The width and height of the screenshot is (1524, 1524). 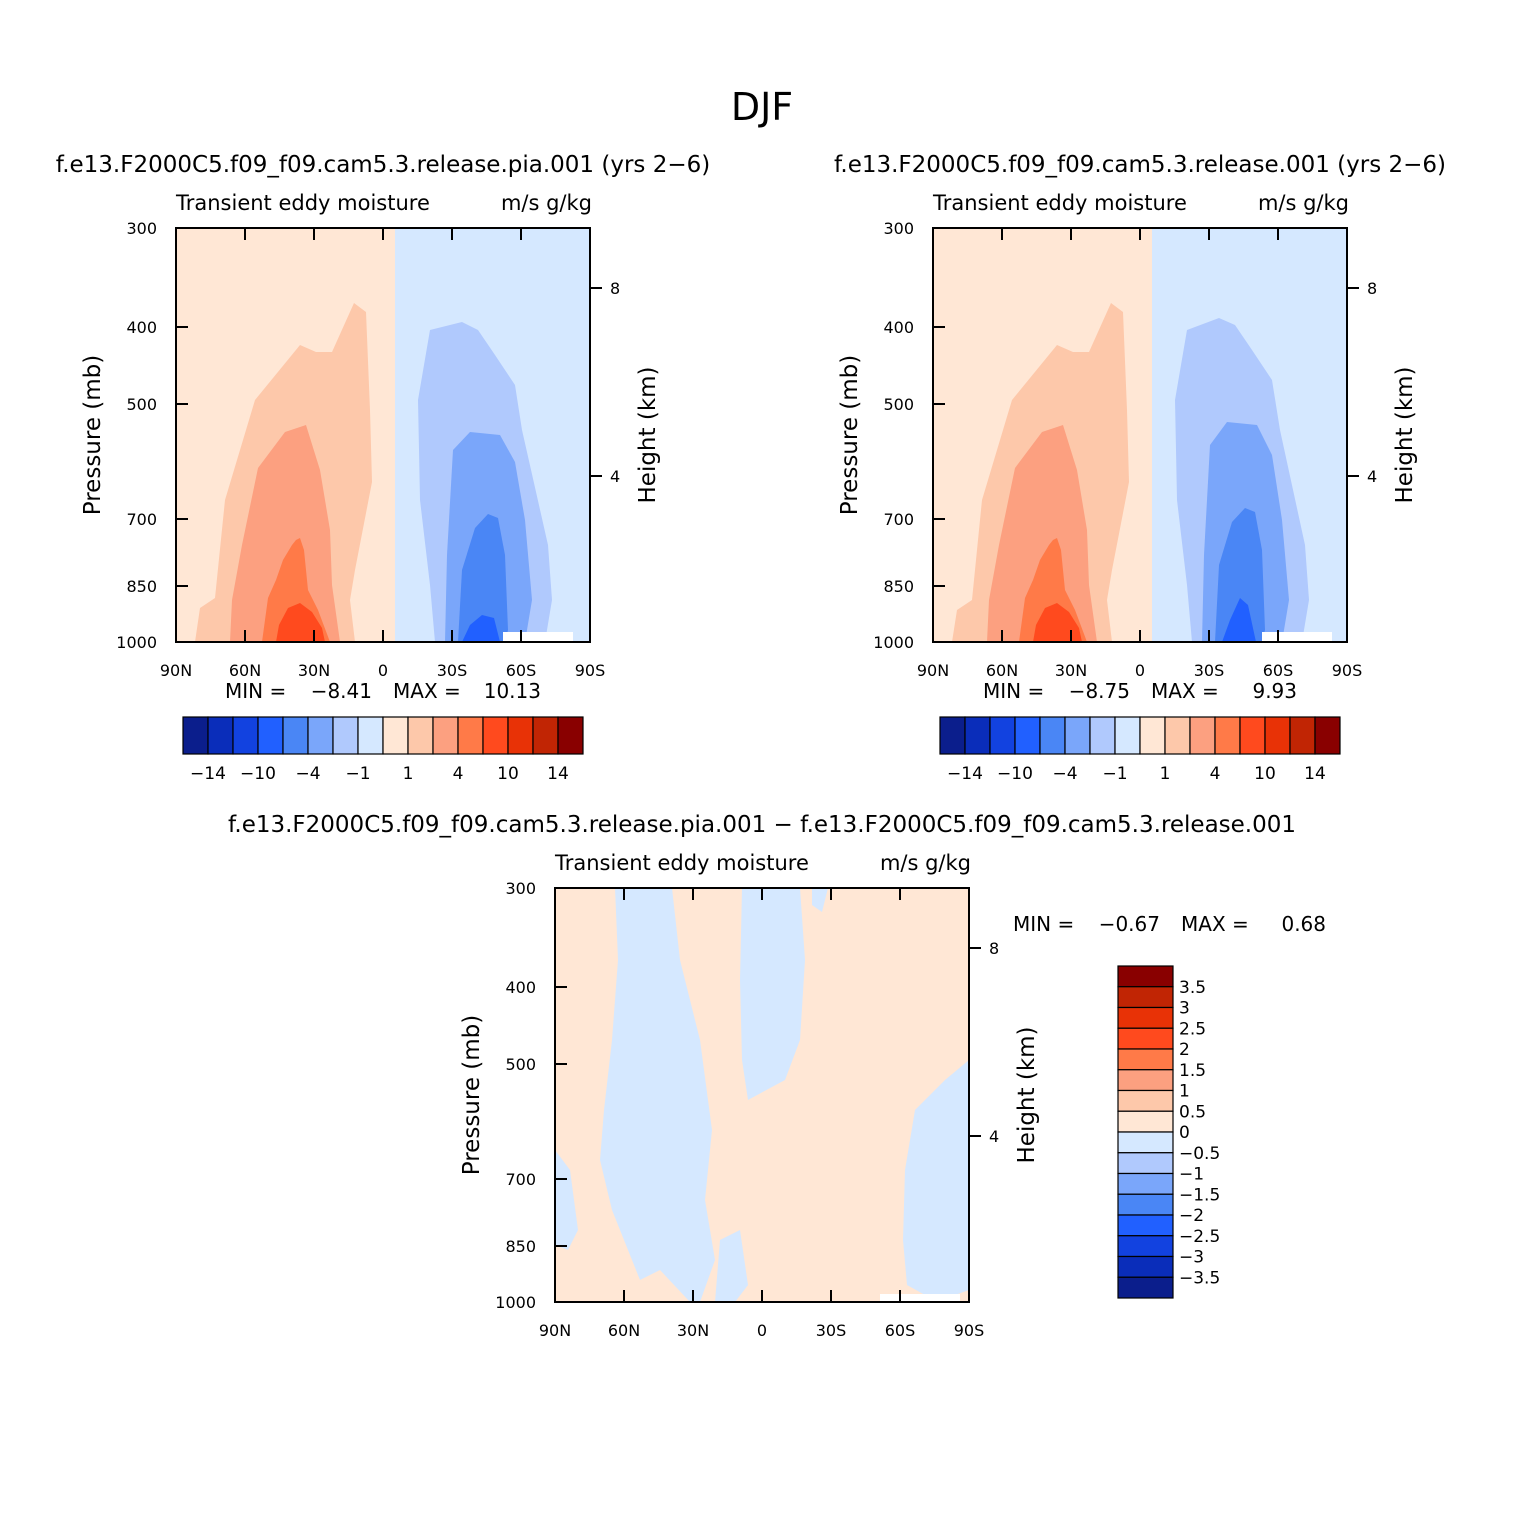 I want to click on y-right-tick-label: 4, so click(x=1372, y=476).